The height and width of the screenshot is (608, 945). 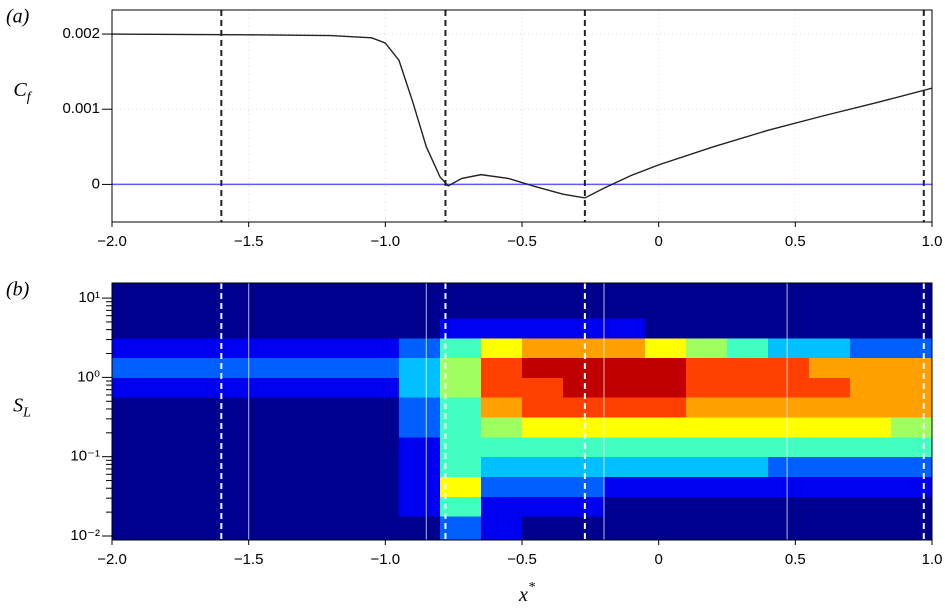 What do you see at coordinates (22, 407) in the screenshot?
I see `axis-label: SL` at bounding box center [22, 407].